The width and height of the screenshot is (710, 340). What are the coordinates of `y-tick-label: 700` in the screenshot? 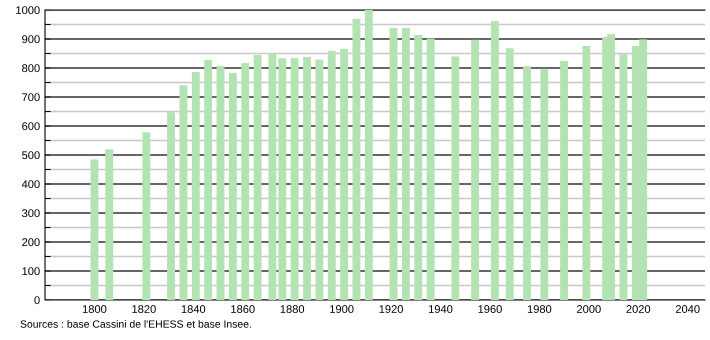 It's located at (31, 97).